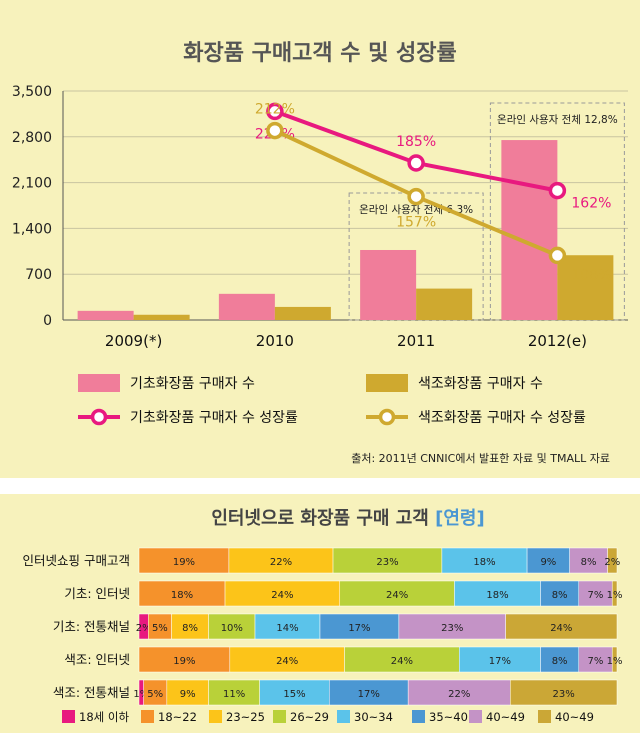 The image size is (640, 737). I want to click on legend-label: 35~40, so click(448, 717).